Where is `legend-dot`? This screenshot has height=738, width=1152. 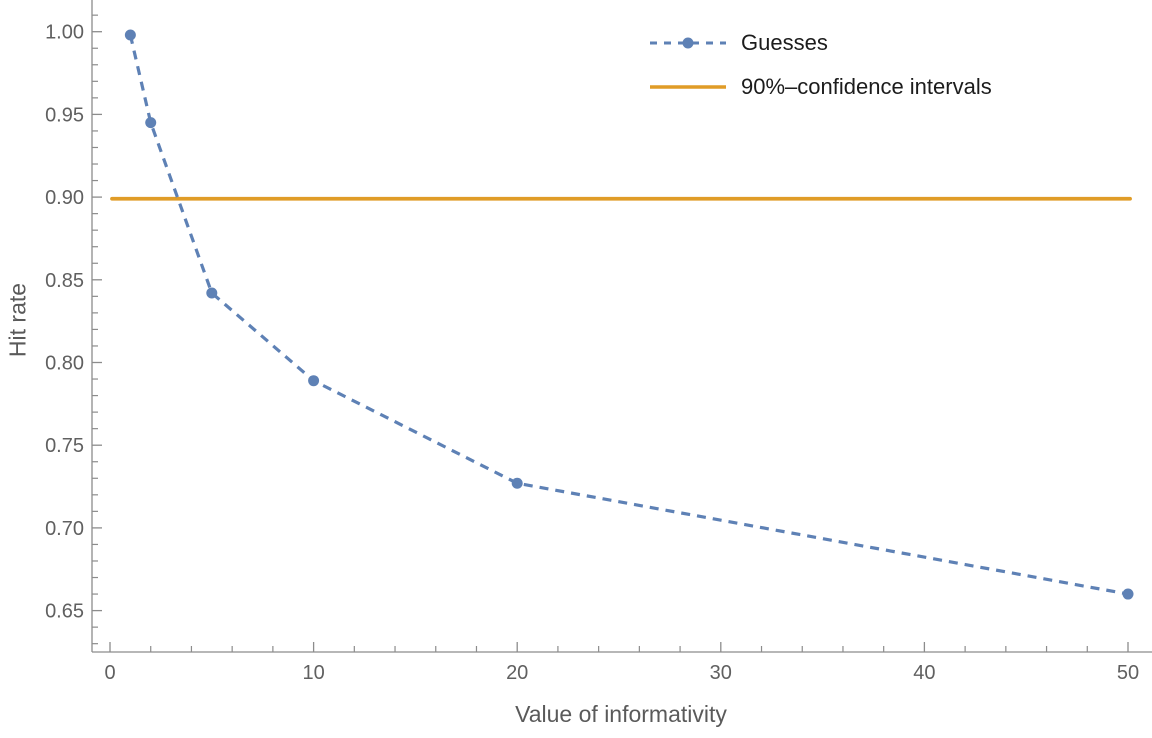
legend-dot is located at coordinates (688, 43).